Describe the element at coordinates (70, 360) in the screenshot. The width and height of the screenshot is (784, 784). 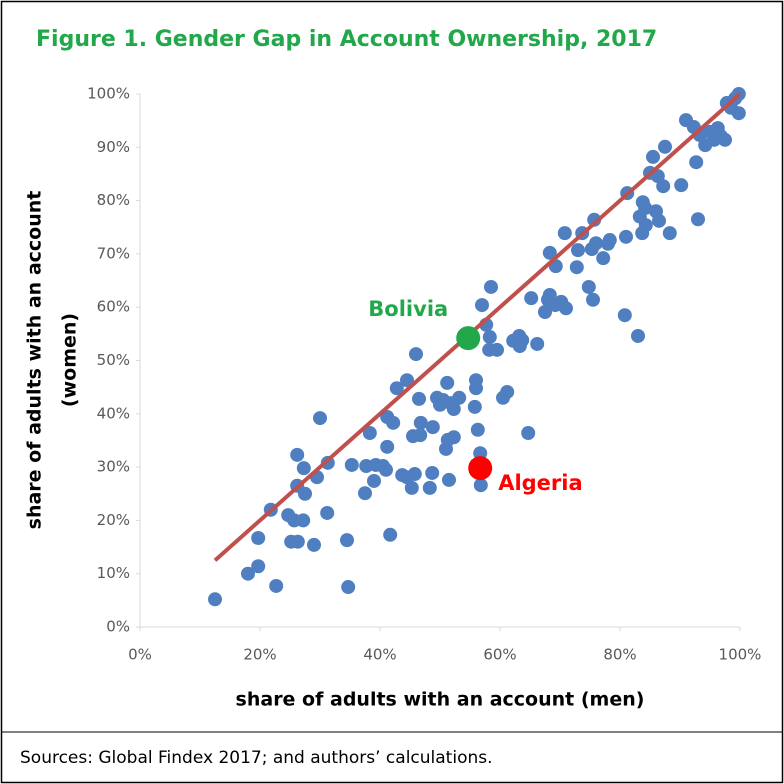
I see `y-axis-label: (women)` at that location.